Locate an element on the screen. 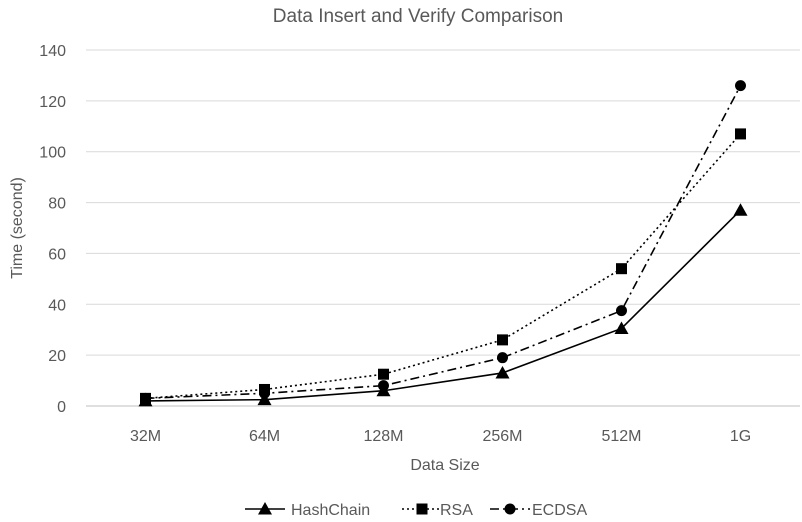 This screenshot has height=522, width=802. x-tick-label: 32M is located at coordinates (145, 436).